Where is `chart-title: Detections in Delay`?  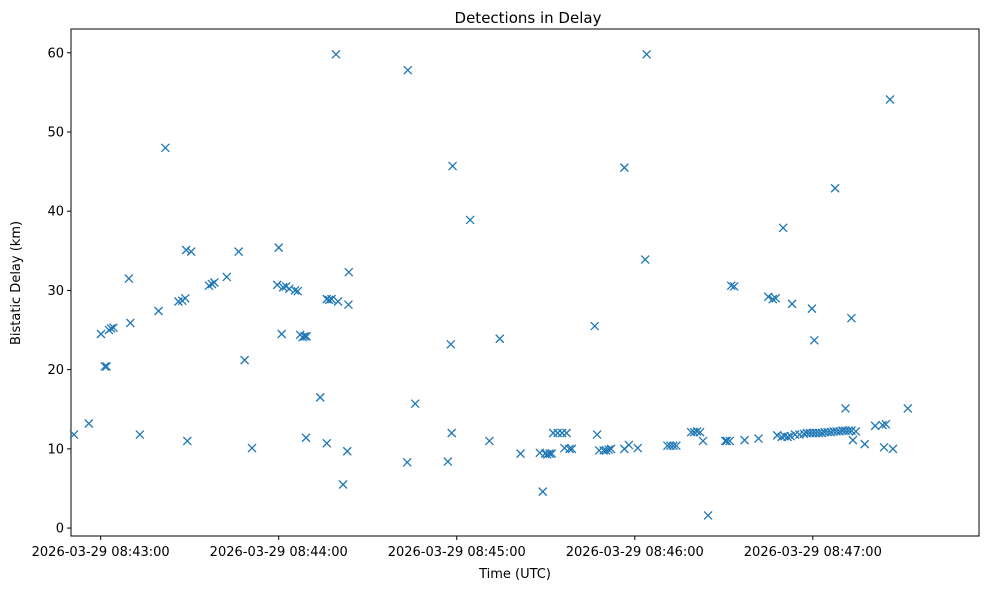 chart-title: Detections in Delay is located at coordinates (528, 18).